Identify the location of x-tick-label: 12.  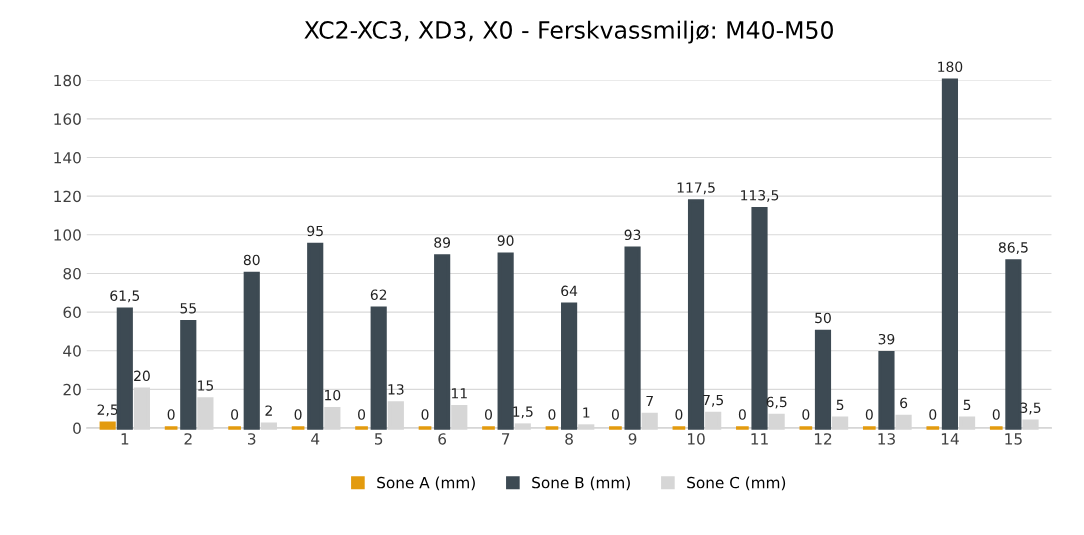
(823, 439).